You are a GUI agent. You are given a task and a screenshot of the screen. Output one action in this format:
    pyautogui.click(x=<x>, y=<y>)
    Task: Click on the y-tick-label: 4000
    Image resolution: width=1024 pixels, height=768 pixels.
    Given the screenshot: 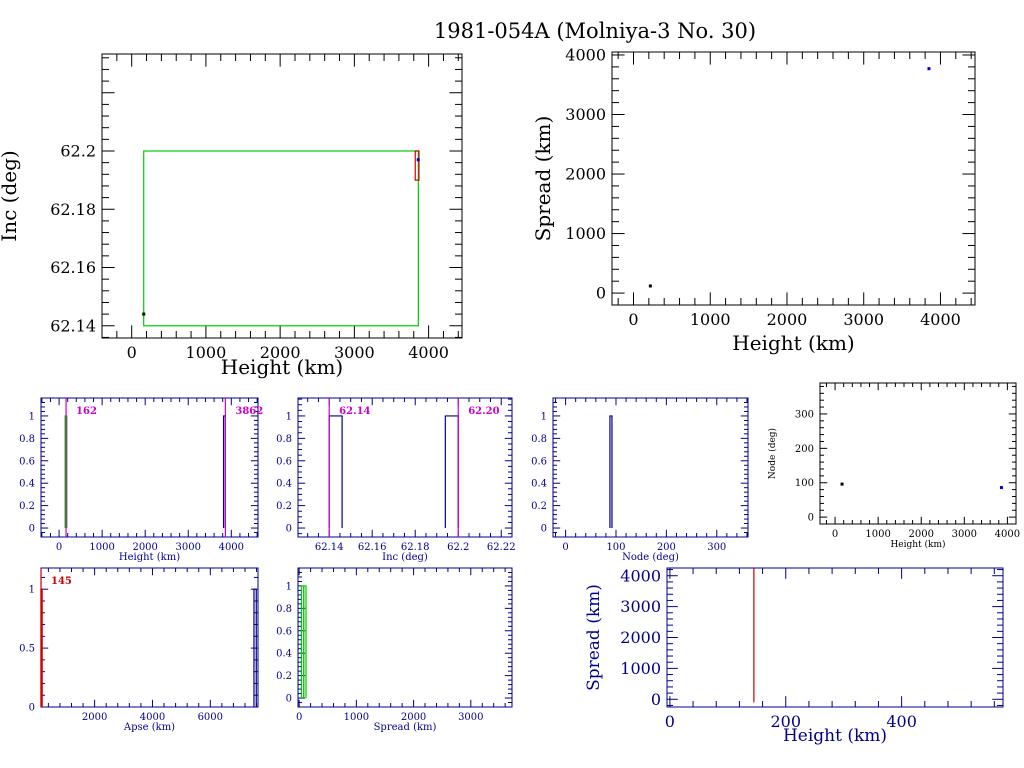 What is the action you would take?
    pyautogui.click(x=585, y=55)
    